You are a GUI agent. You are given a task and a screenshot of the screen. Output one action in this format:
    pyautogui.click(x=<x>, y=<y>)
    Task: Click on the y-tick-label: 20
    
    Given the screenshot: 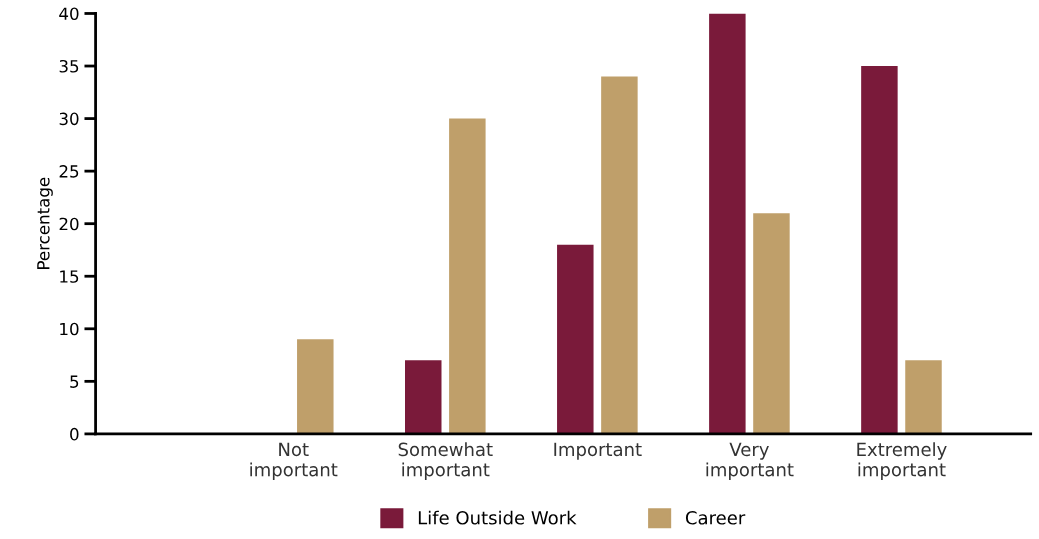 What is the action you would take?
    pyautogui.click(x=69, y=224)
    